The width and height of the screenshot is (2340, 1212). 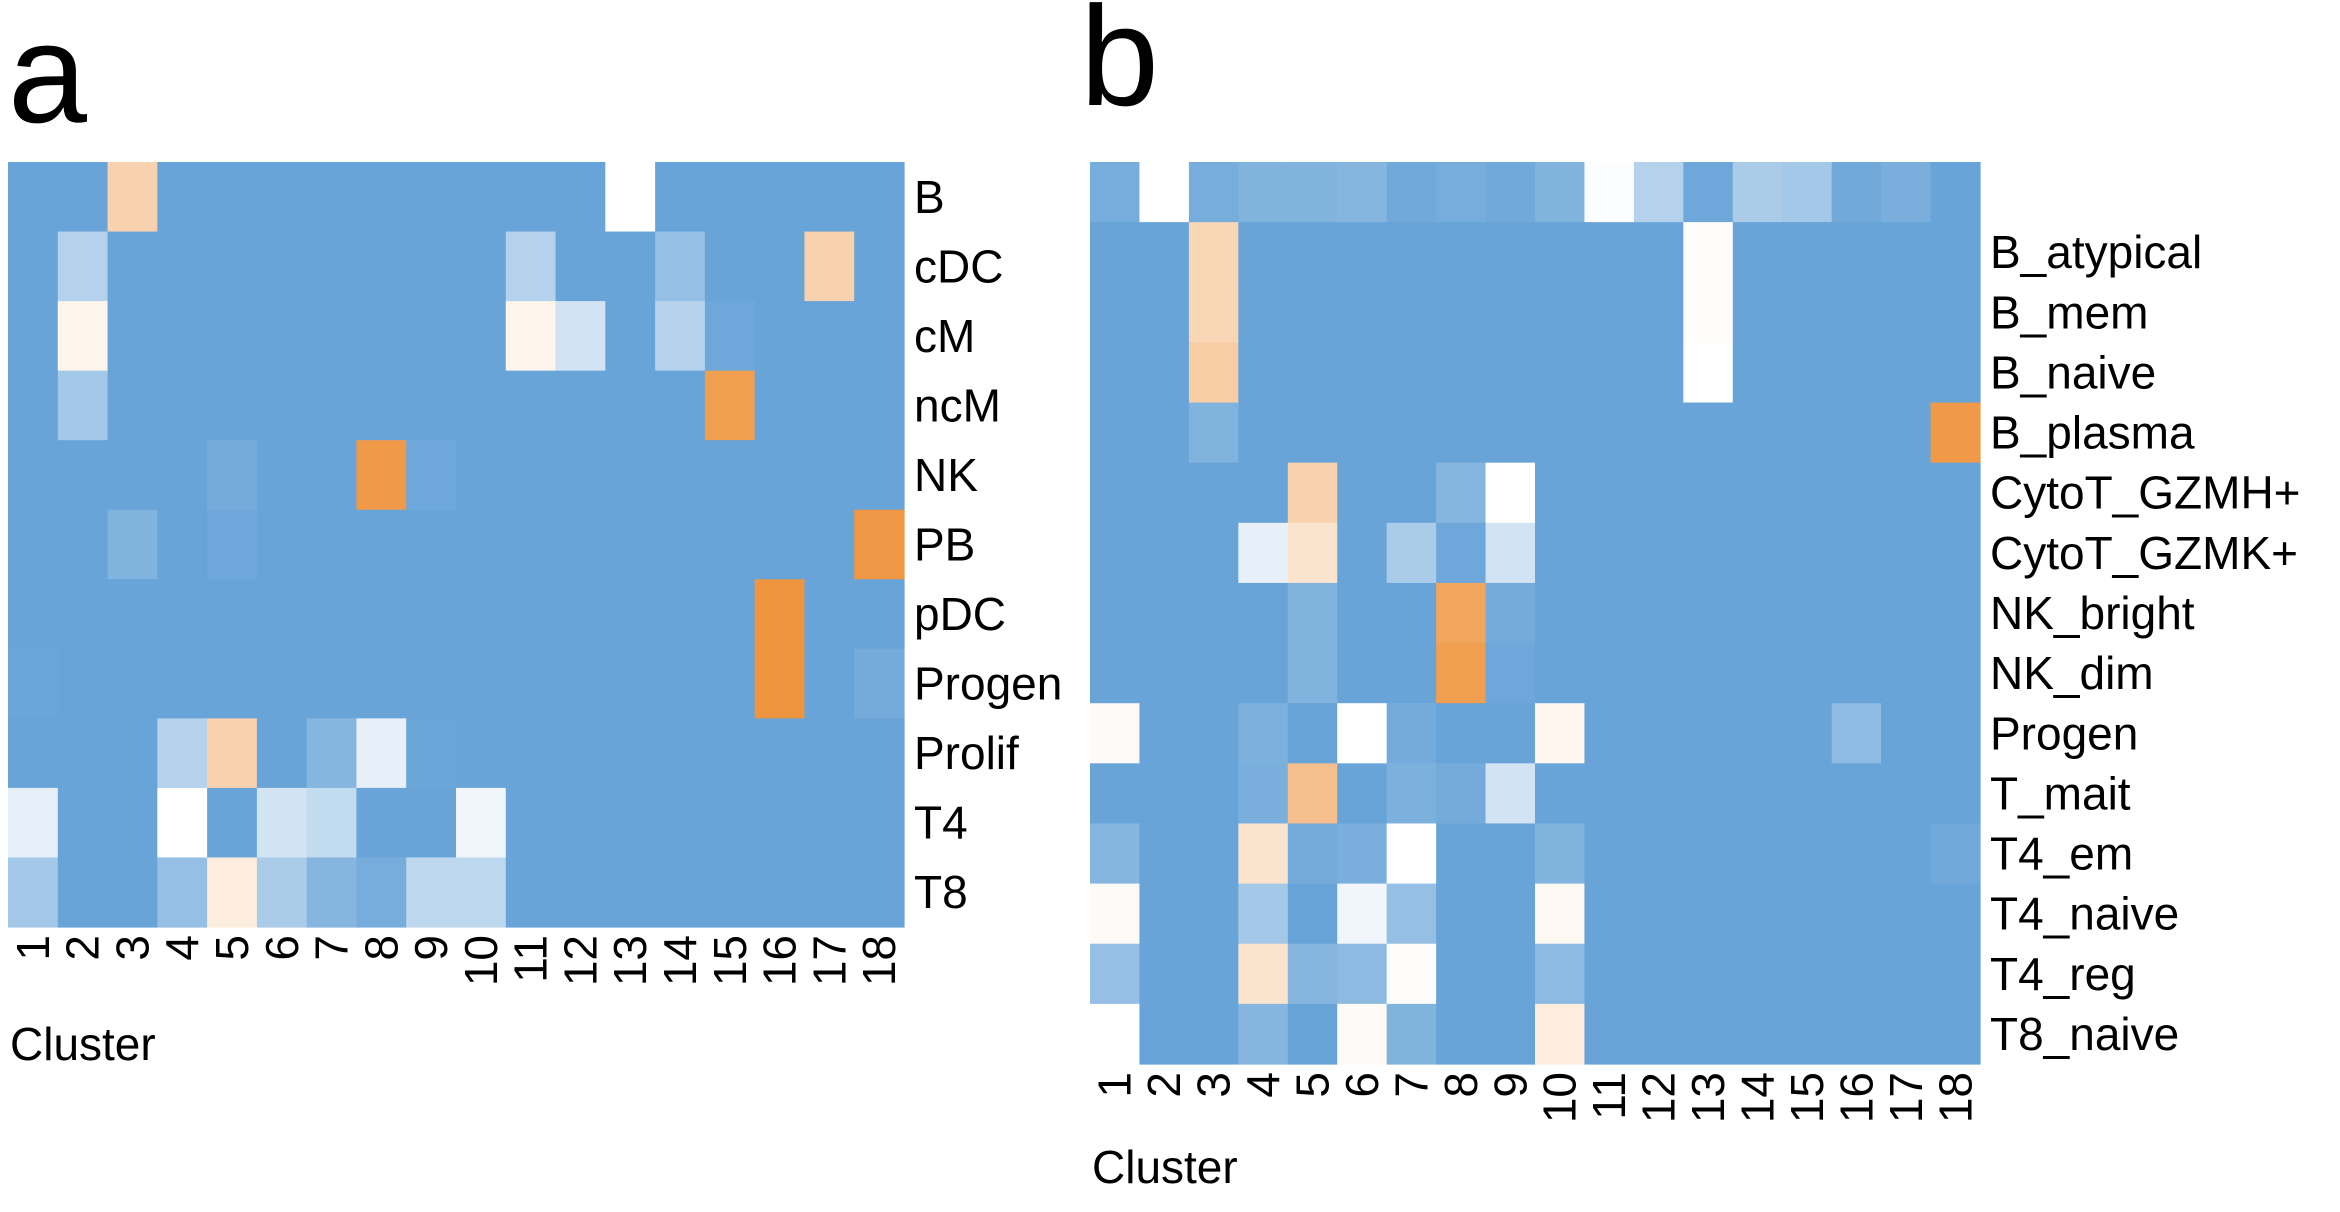 What do you see at coordinates (1758, 1097) in the screenshot?
I see `column-label-cluster-14: 14` at bounding box center [1758, 1097].